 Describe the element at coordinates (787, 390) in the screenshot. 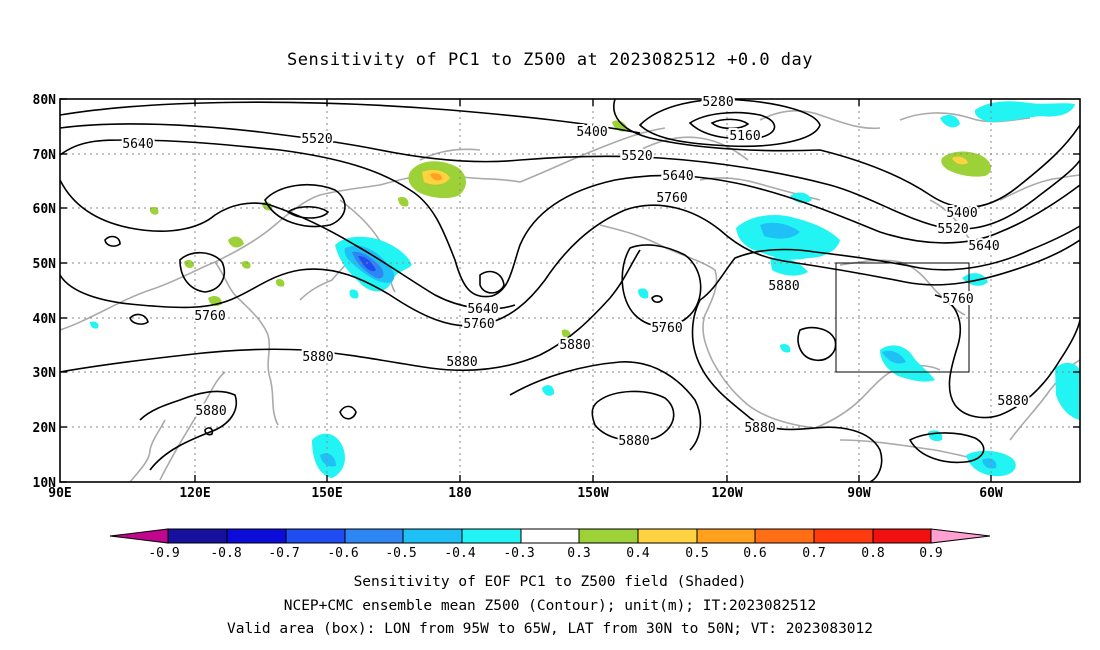

I see `contour-5880-c` at that location.